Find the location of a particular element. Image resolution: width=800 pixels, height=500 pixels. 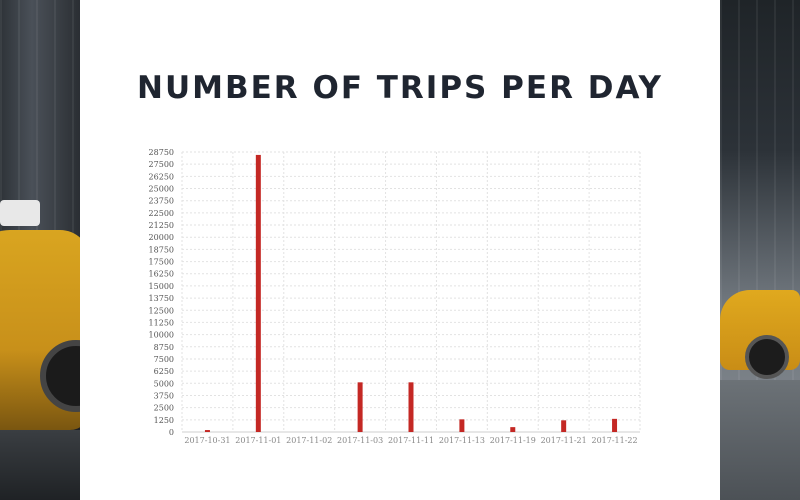

y-tick-label: 28750 is located at coordinates (161, 152).